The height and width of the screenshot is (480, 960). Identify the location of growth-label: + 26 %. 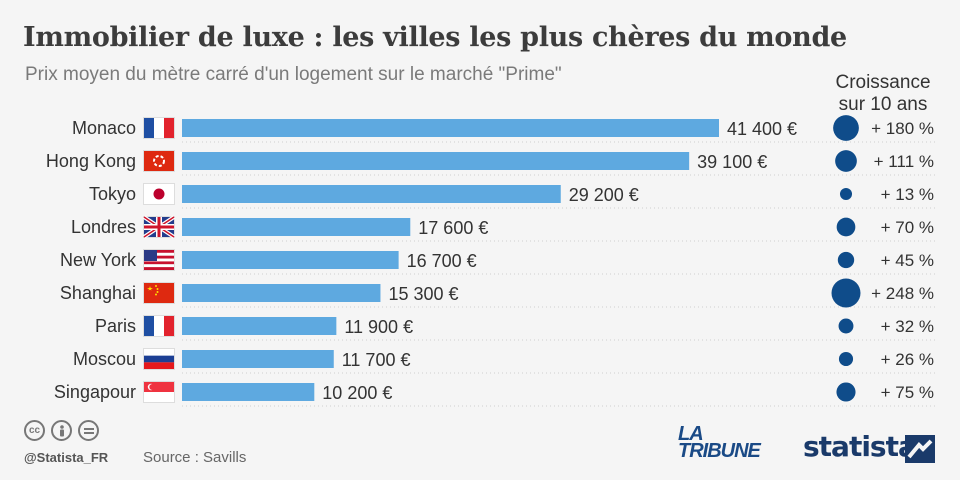
(907, 359).